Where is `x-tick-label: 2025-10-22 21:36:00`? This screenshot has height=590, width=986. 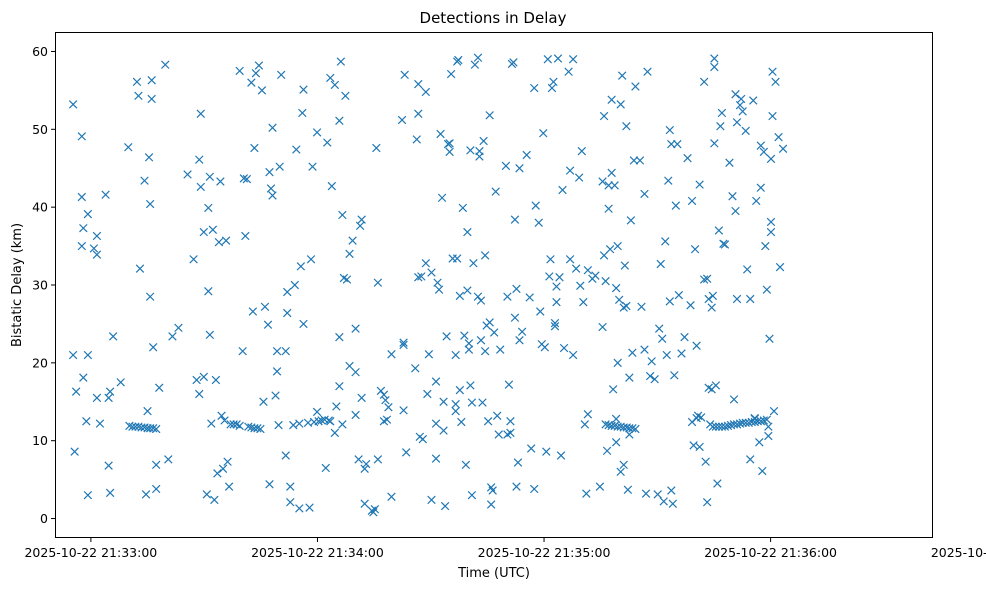 x-tick-label: 2025-10-22 21:36:00 is located at coordinates (770, 552).